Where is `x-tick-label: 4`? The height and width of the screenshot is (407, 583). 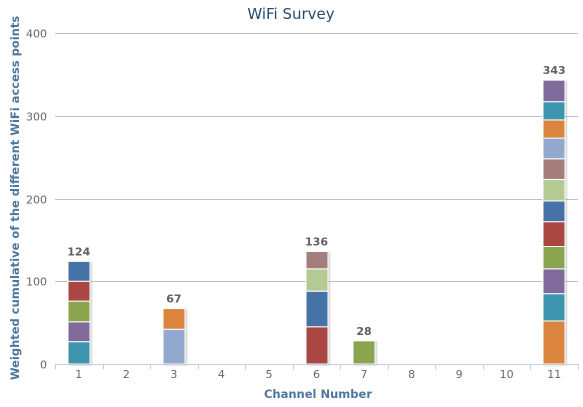 x-tick-label: 4 is located at coordinates (221, 374).